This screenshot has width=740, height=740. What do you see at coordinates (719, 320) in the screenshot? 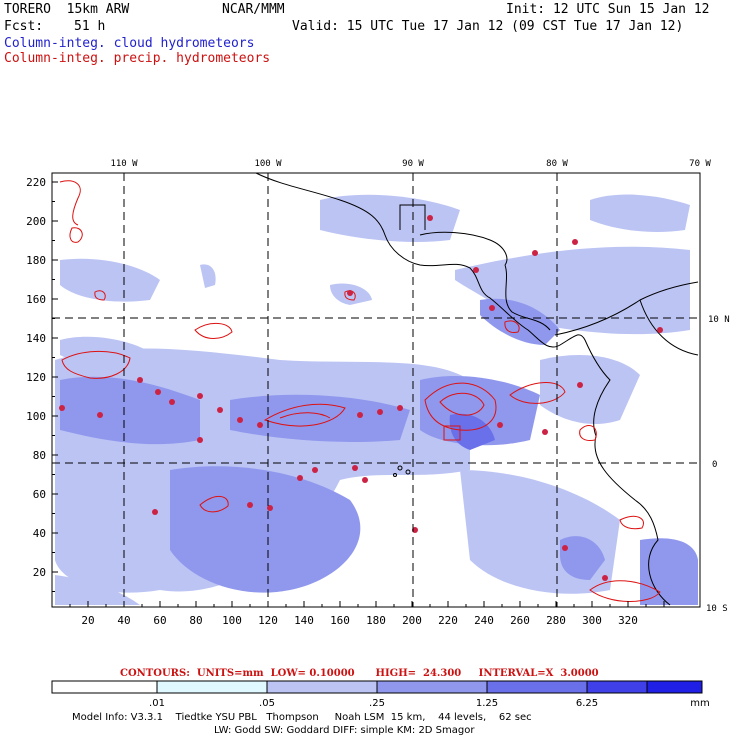
I see `lat-label: 10 N` at bounding box center [719, 320].